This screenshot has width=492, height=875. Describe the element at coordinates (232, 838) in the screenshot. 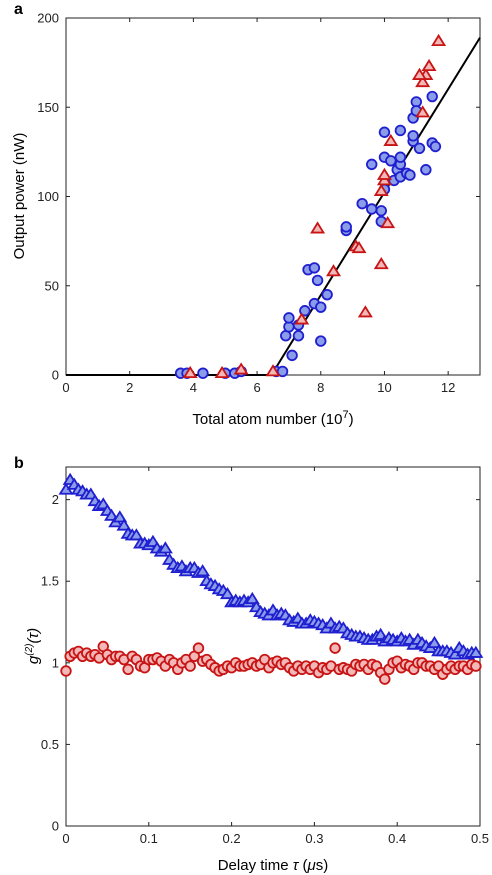

I see `x-tick-label: 0.2` at that location.